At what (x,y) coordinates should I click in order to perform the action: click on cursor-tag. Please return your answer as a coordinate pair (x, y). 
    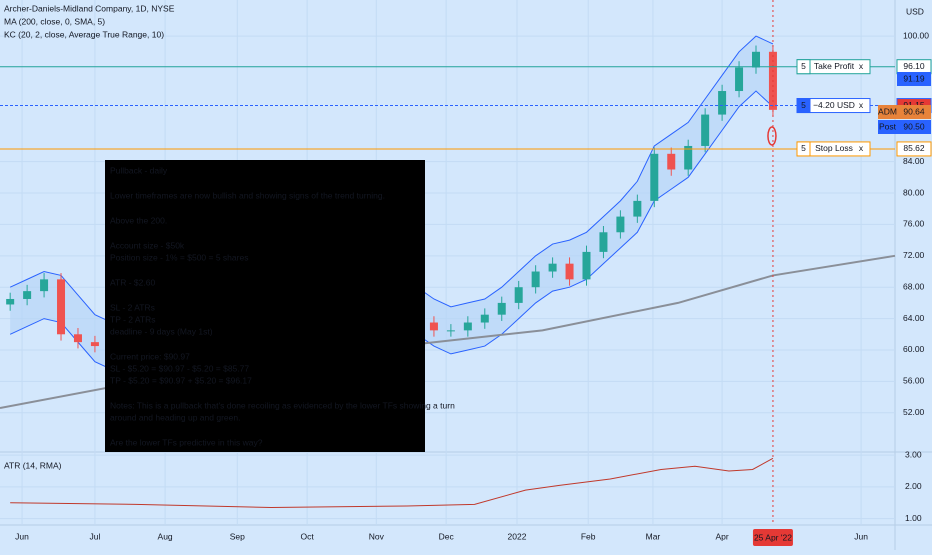
    Looking at the image, I should click on (772, 537).